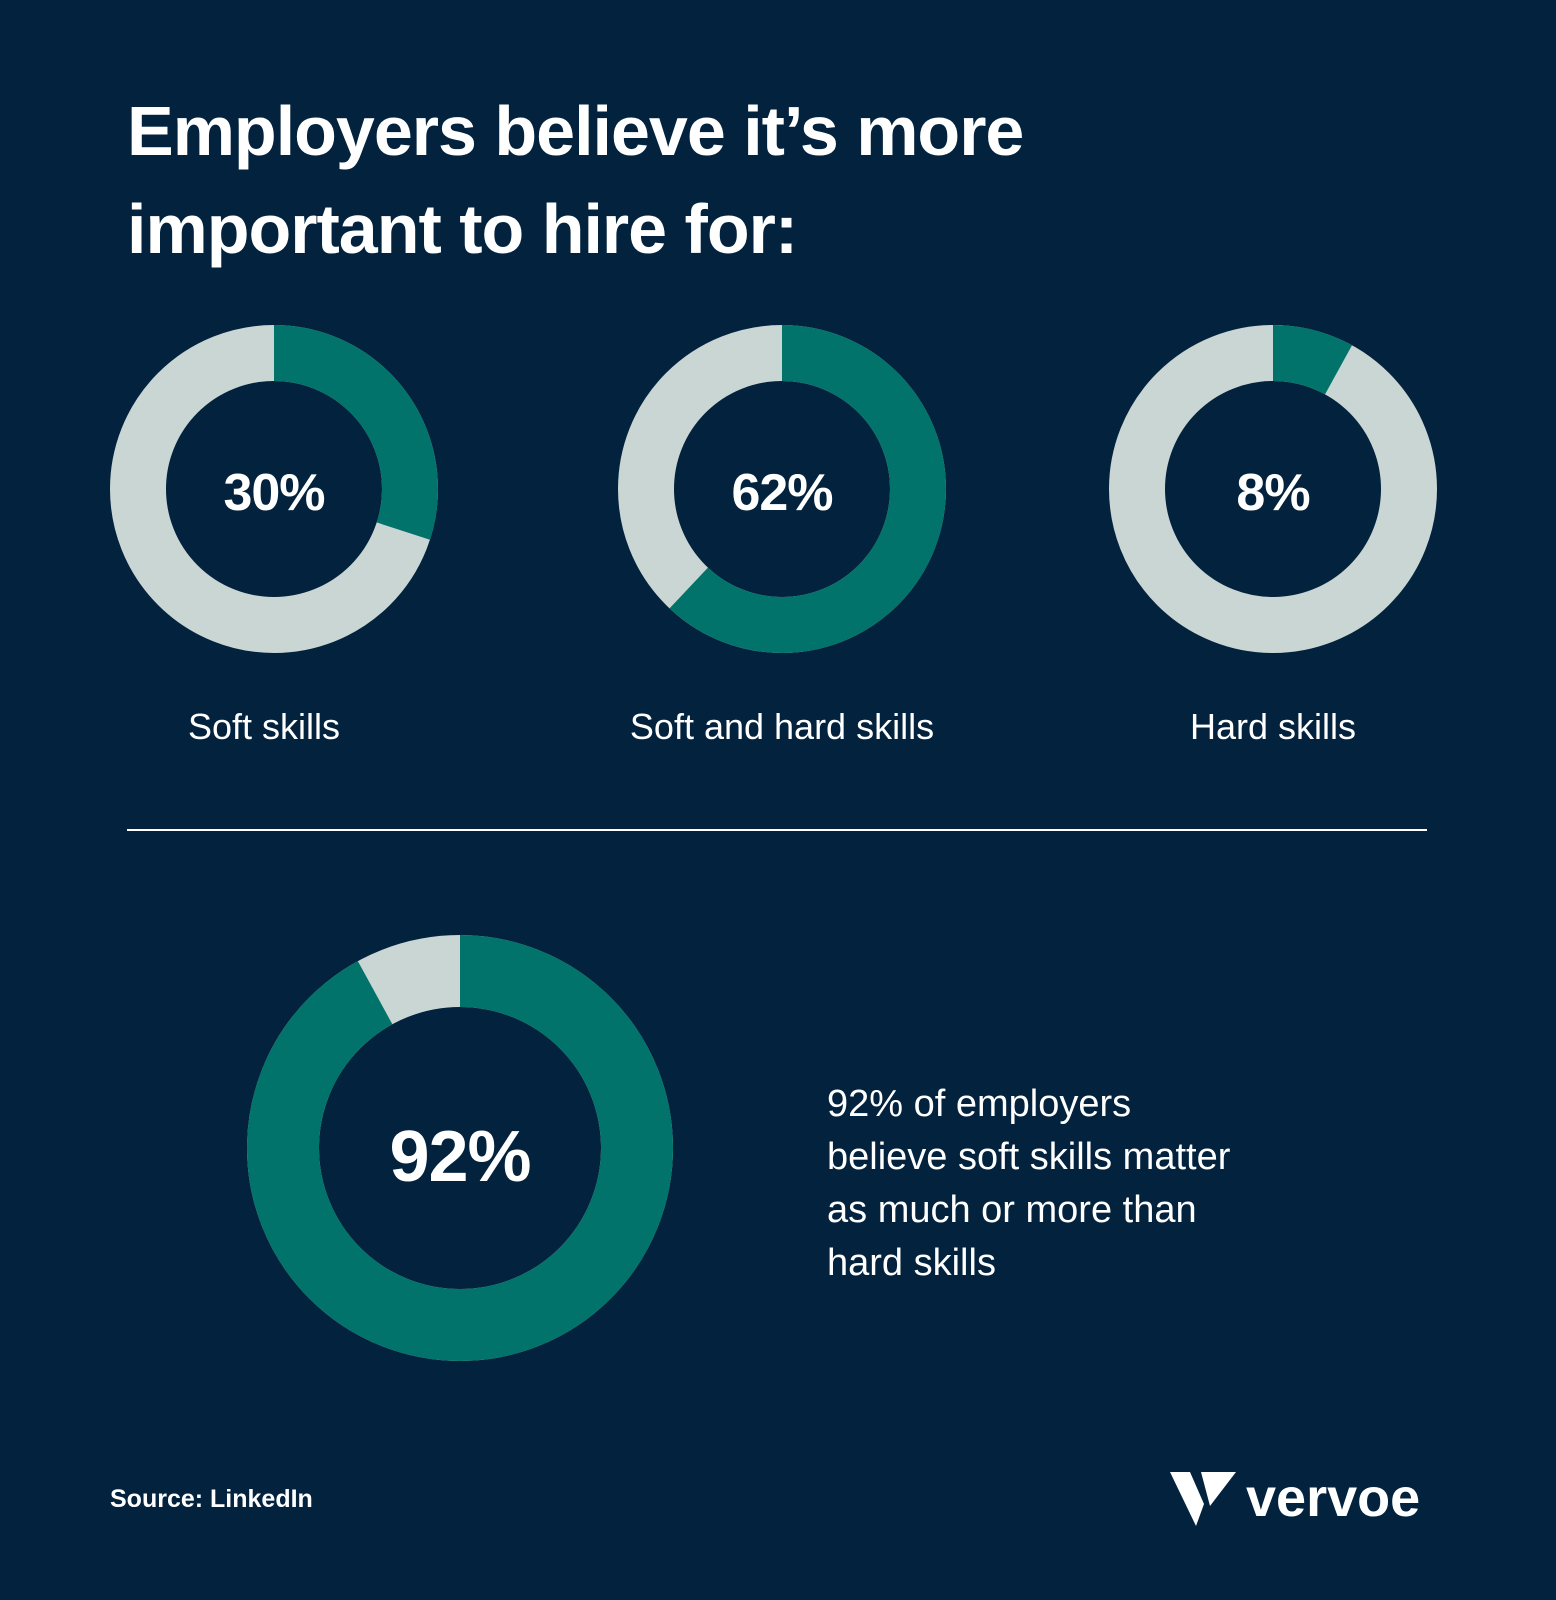 This screenshot has width=1556, height=1600. What do you see at coordinates (274, 493) in the screenshot?
I see `donut-soft-skills-value: 30%` at bounding box center [274, 493].